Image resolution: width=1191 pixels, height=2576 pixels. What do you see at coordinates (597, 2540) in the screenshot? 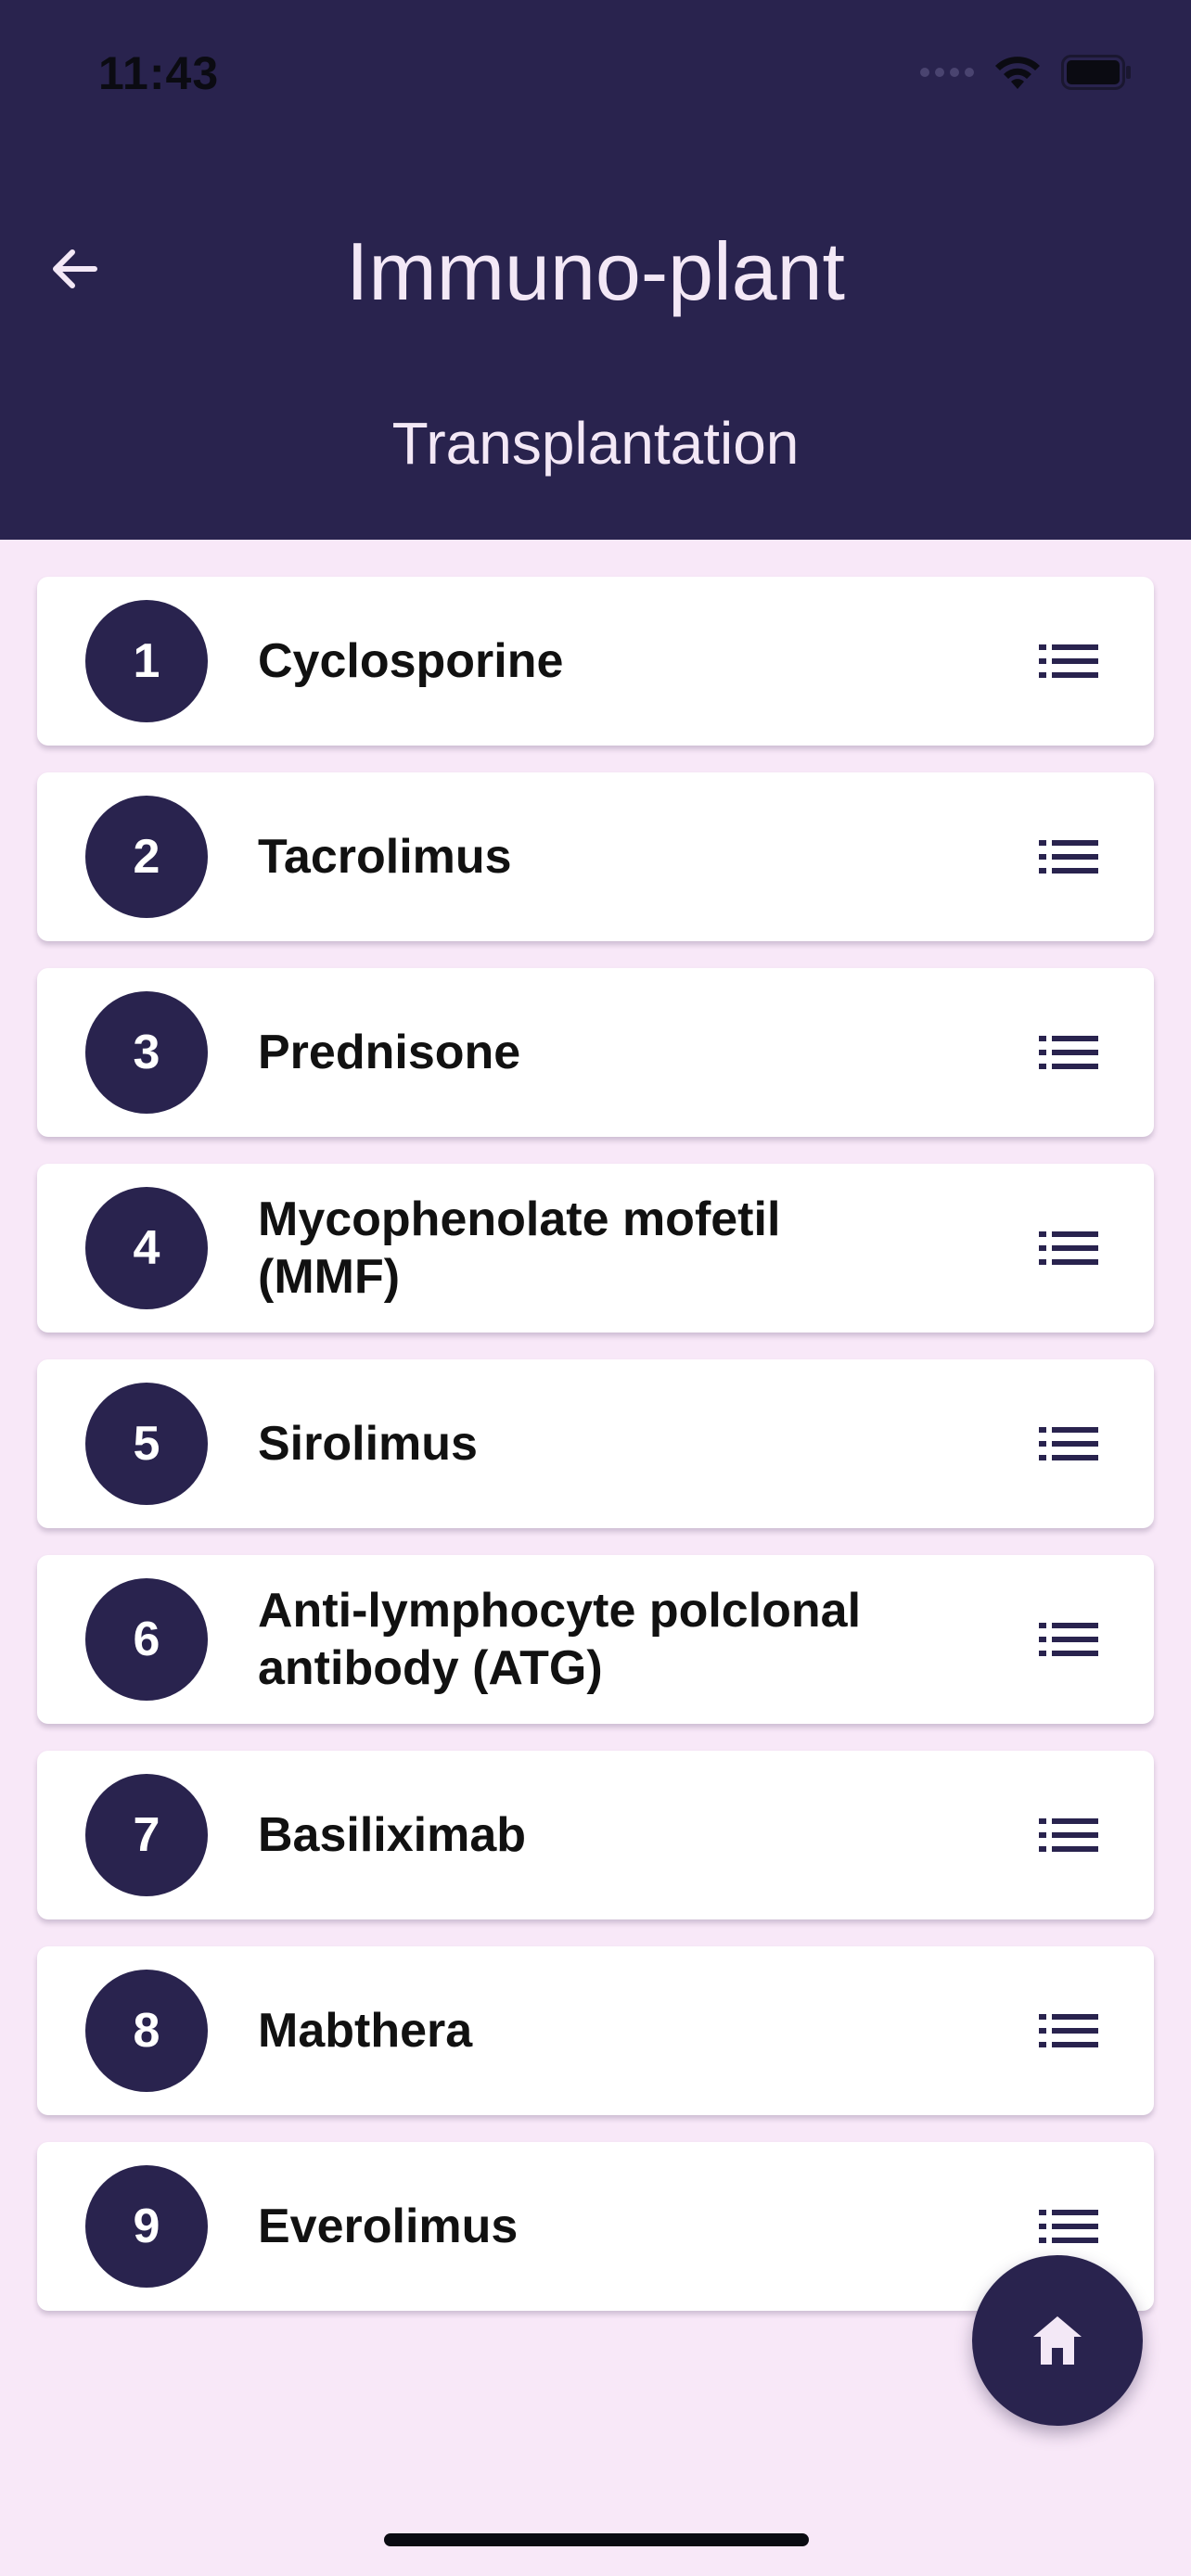
I see `home-indicator` at bounding box center [597, 2540].